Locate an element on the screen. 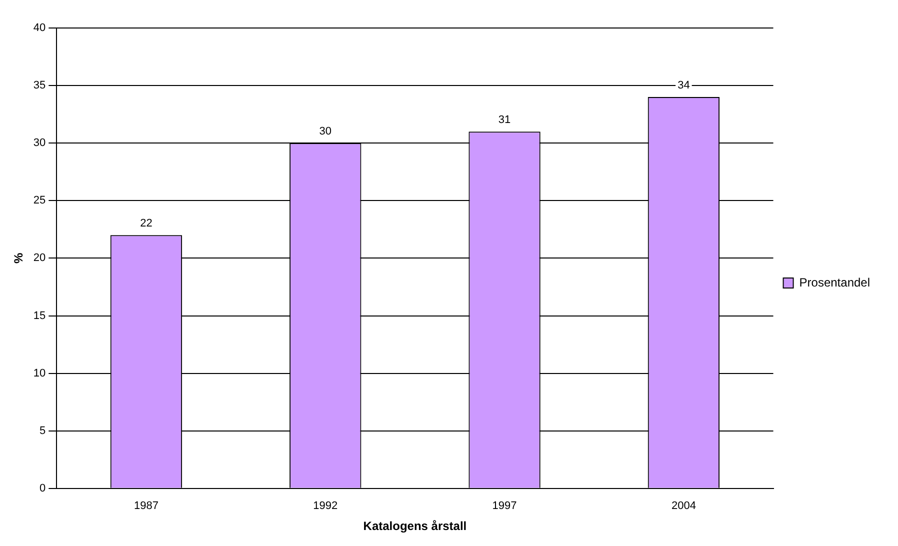  x-tick-label: 1992 is located at coordinates (325, 506).